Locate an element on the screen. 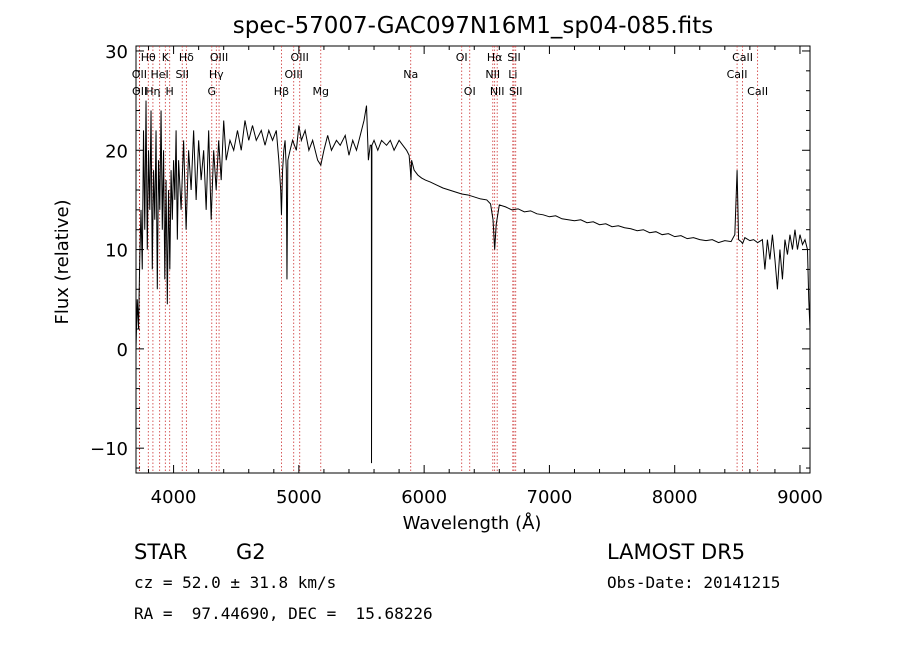 This screenshot has width=900, height=649. x-tick-label: 7000 is located at coordinates (550, 497).